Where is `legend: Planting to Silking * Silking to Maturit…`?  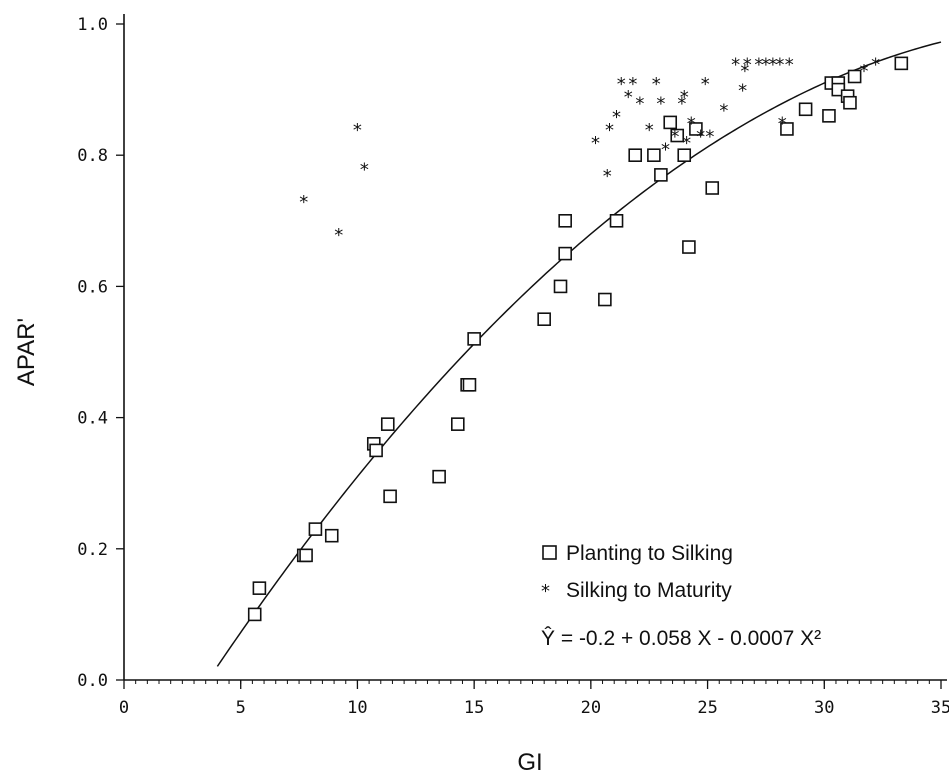
legend: Planting to Silking * Silking to Maturit… is located at coordinates (681, 596).